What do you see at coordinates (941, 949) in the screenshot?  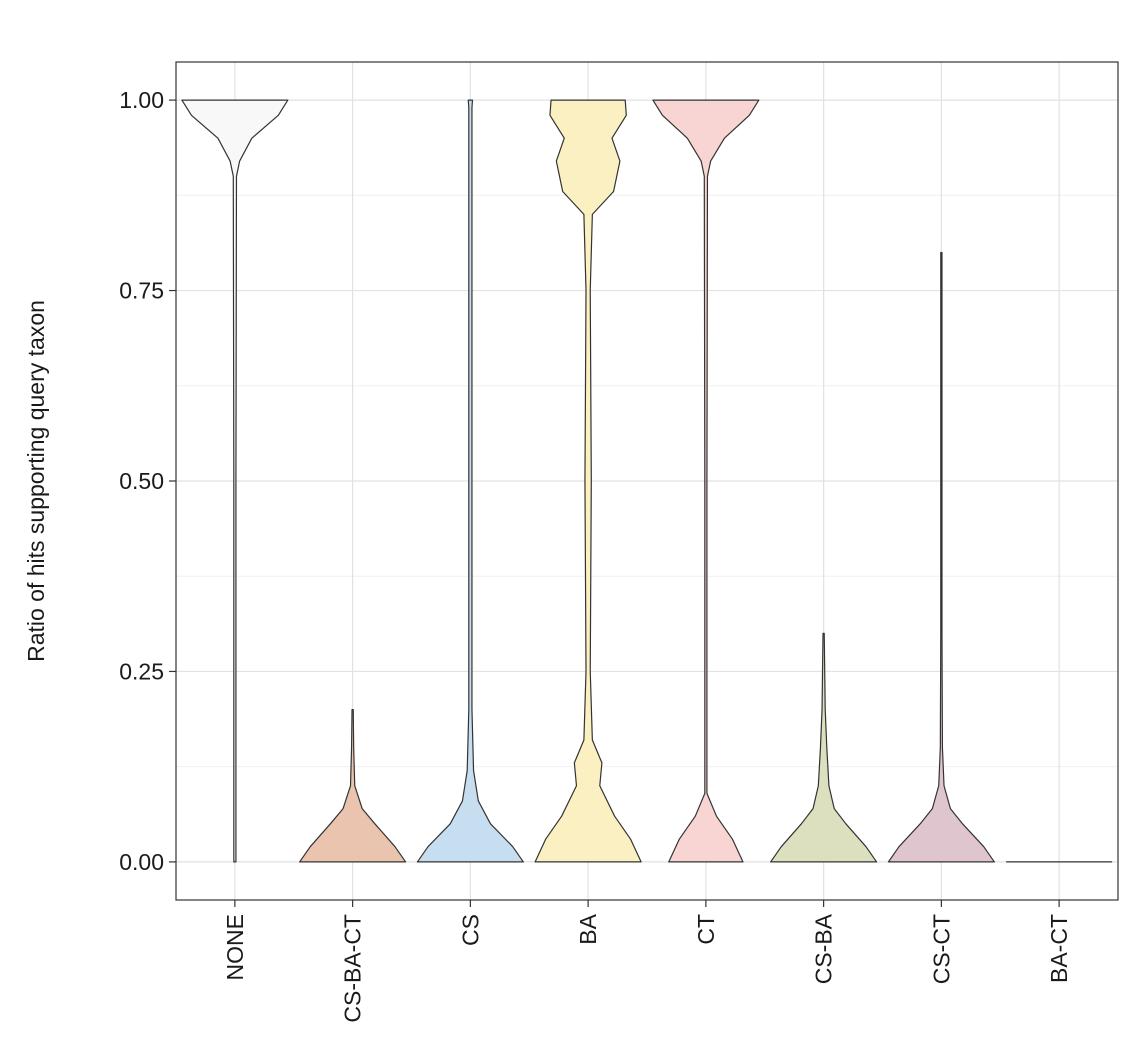 I see `x-tick-label-cs-ct: CS-CT` at bounding box center [941, 949].